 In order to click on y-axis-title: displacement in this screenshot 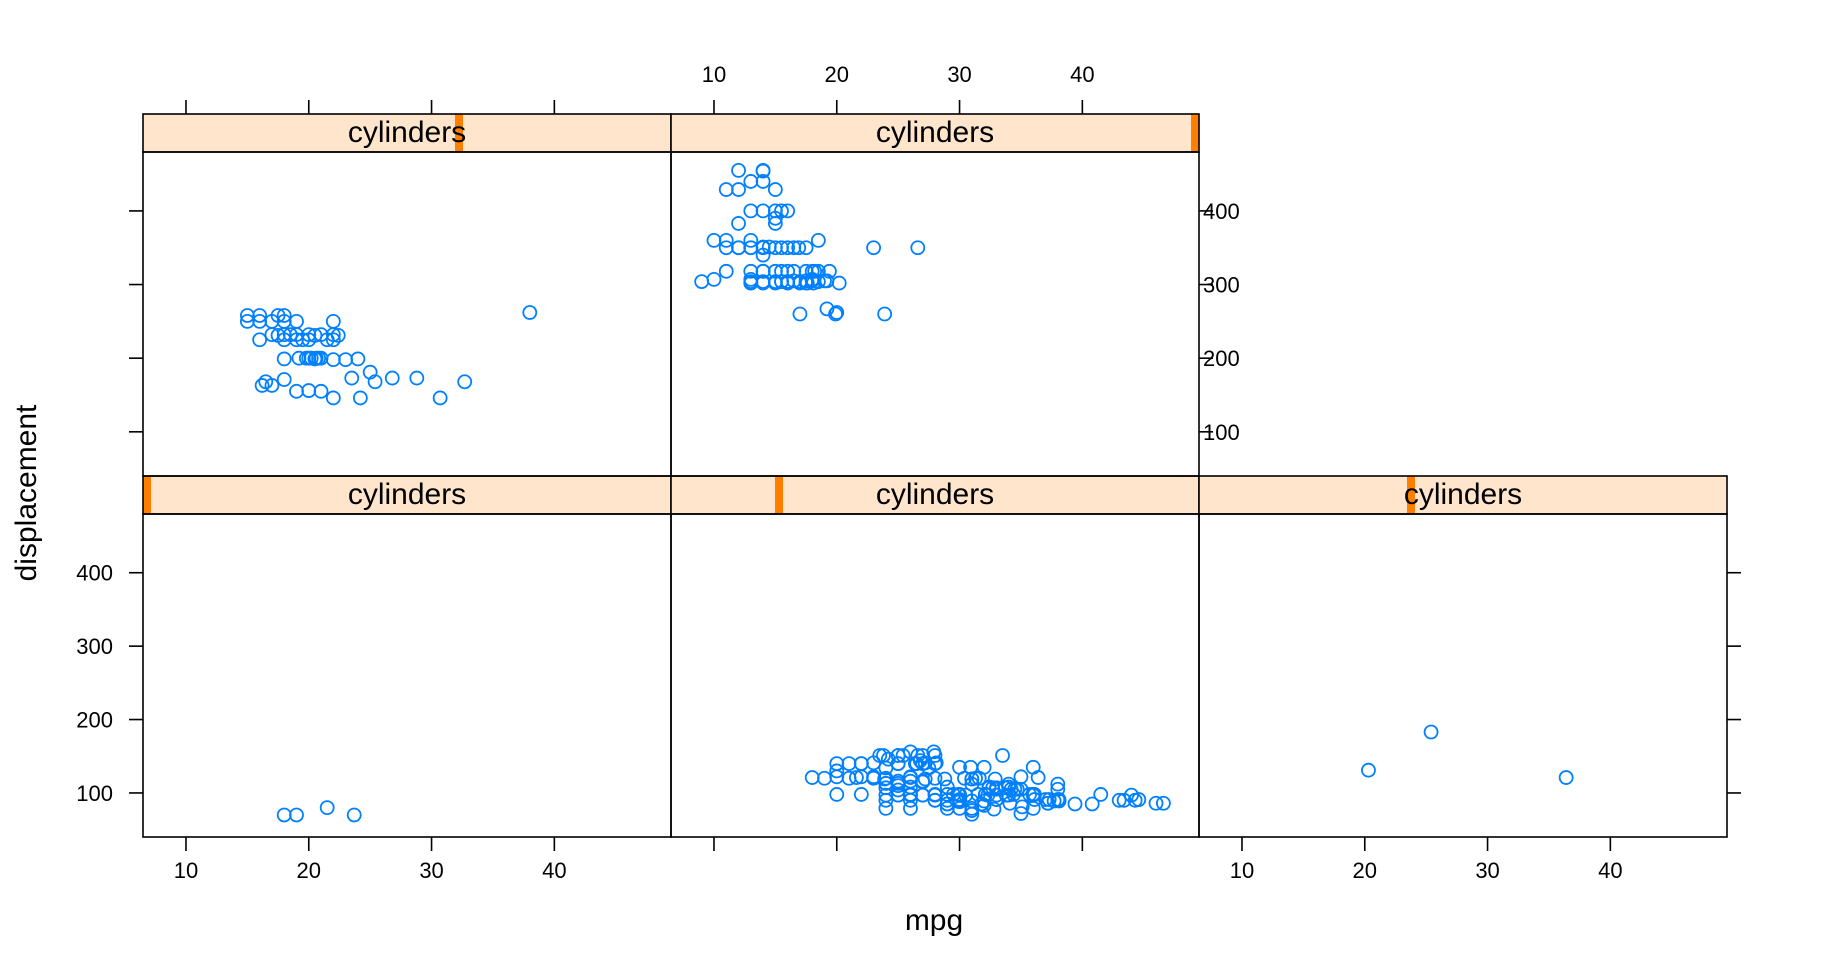, I will do `click(26, 492)`.